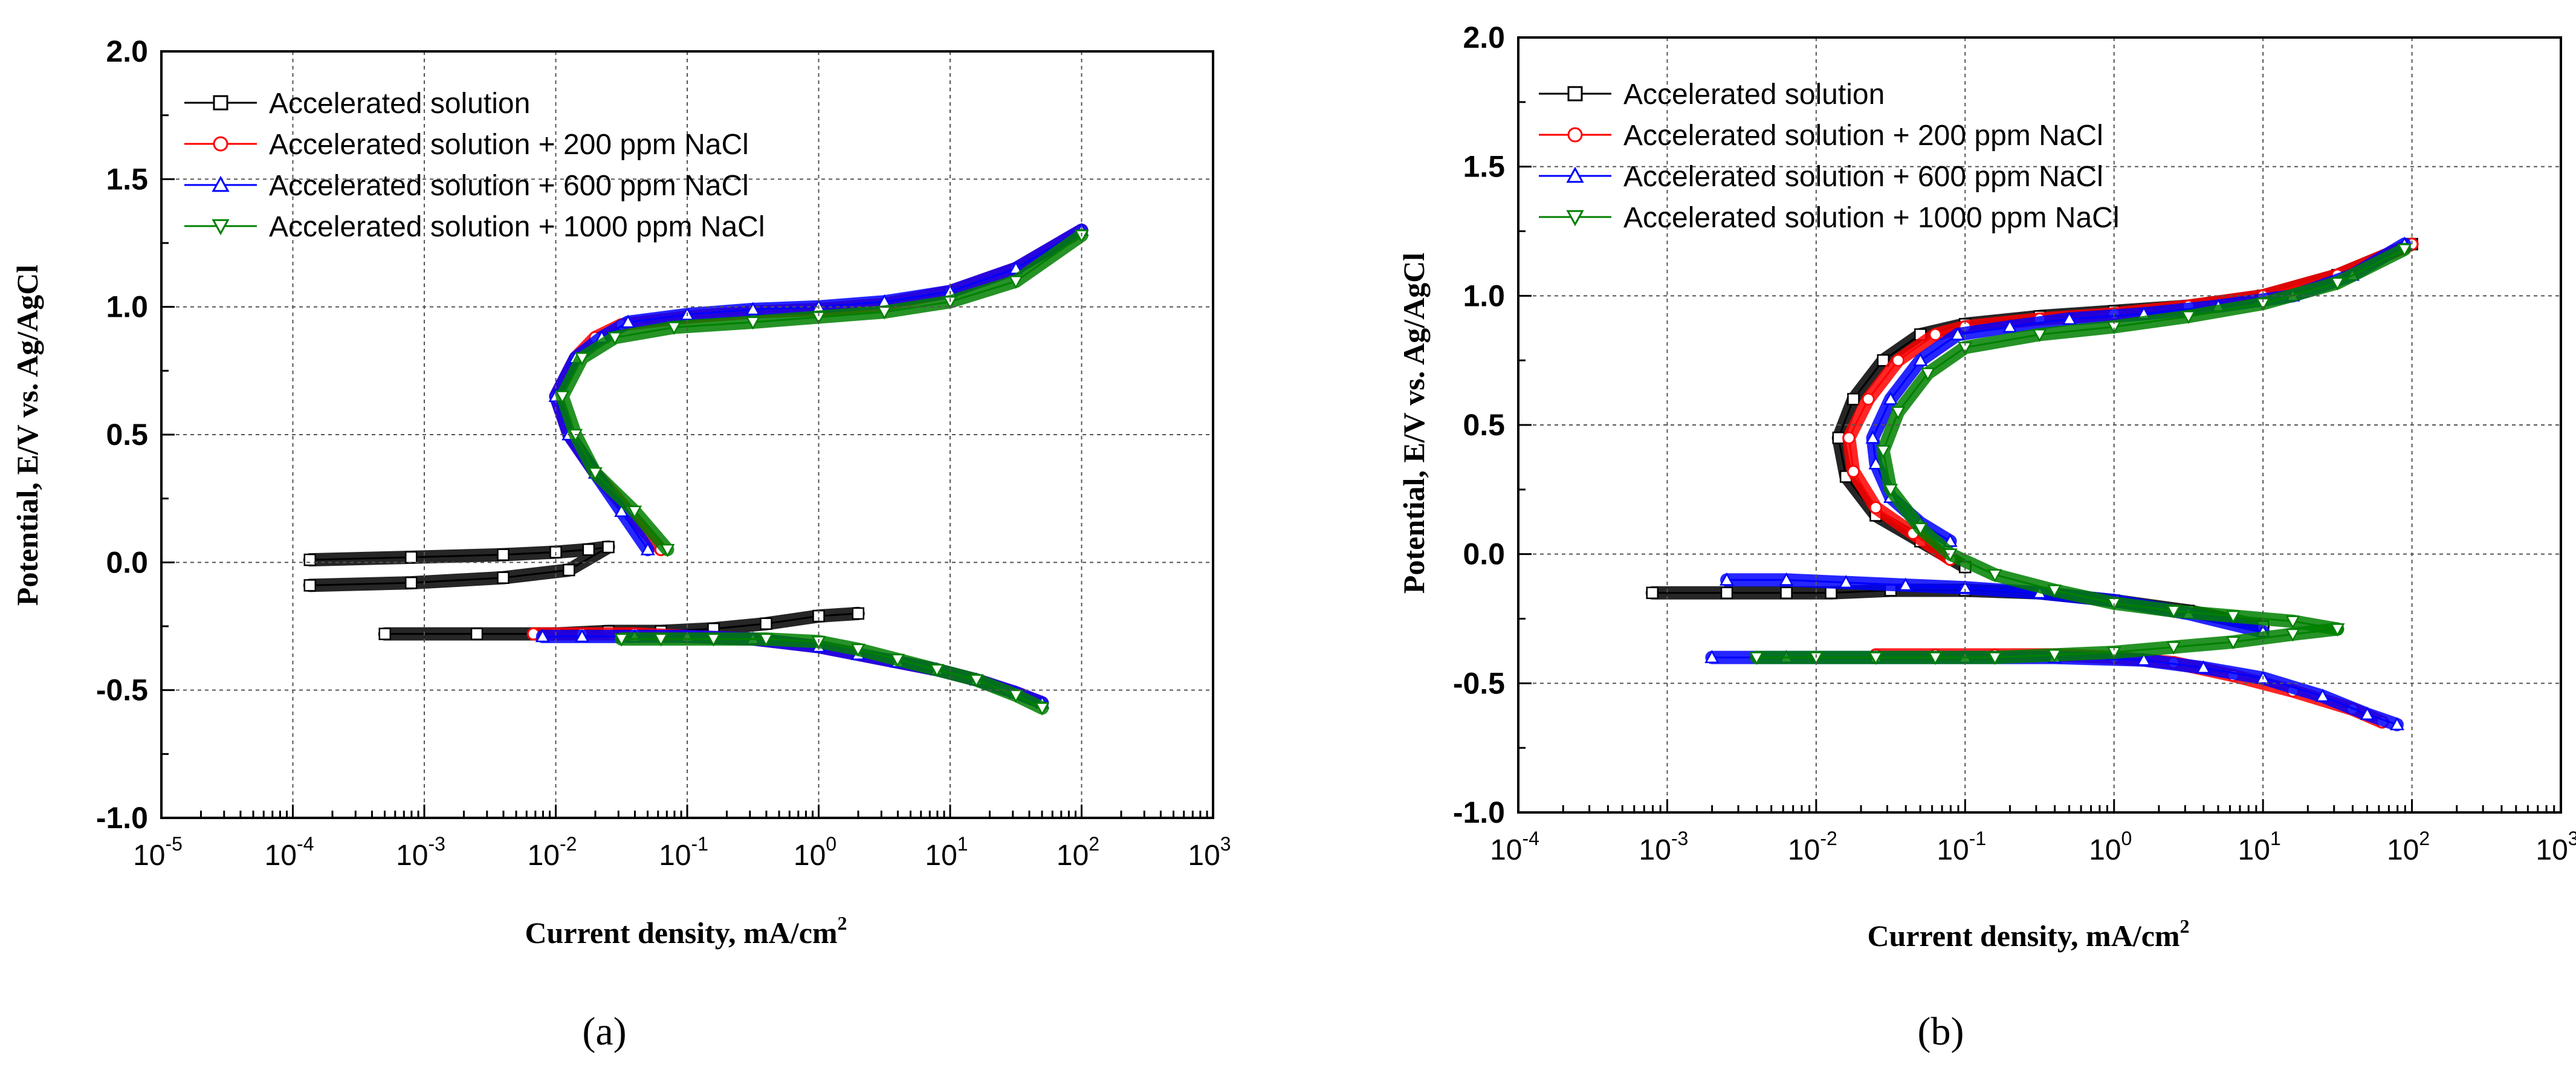  Describe the element at coordinates (173, 844) in the screenshot. I see `x-tick-exponent: -5` at that location.